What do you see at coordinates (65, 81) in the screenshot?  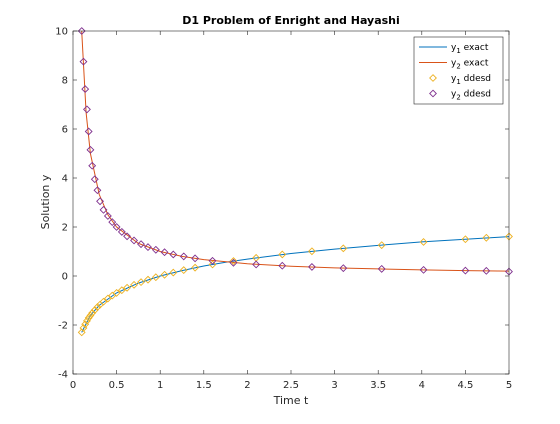 I see `y-tick-label: 8` at bounding box center [65, 81].